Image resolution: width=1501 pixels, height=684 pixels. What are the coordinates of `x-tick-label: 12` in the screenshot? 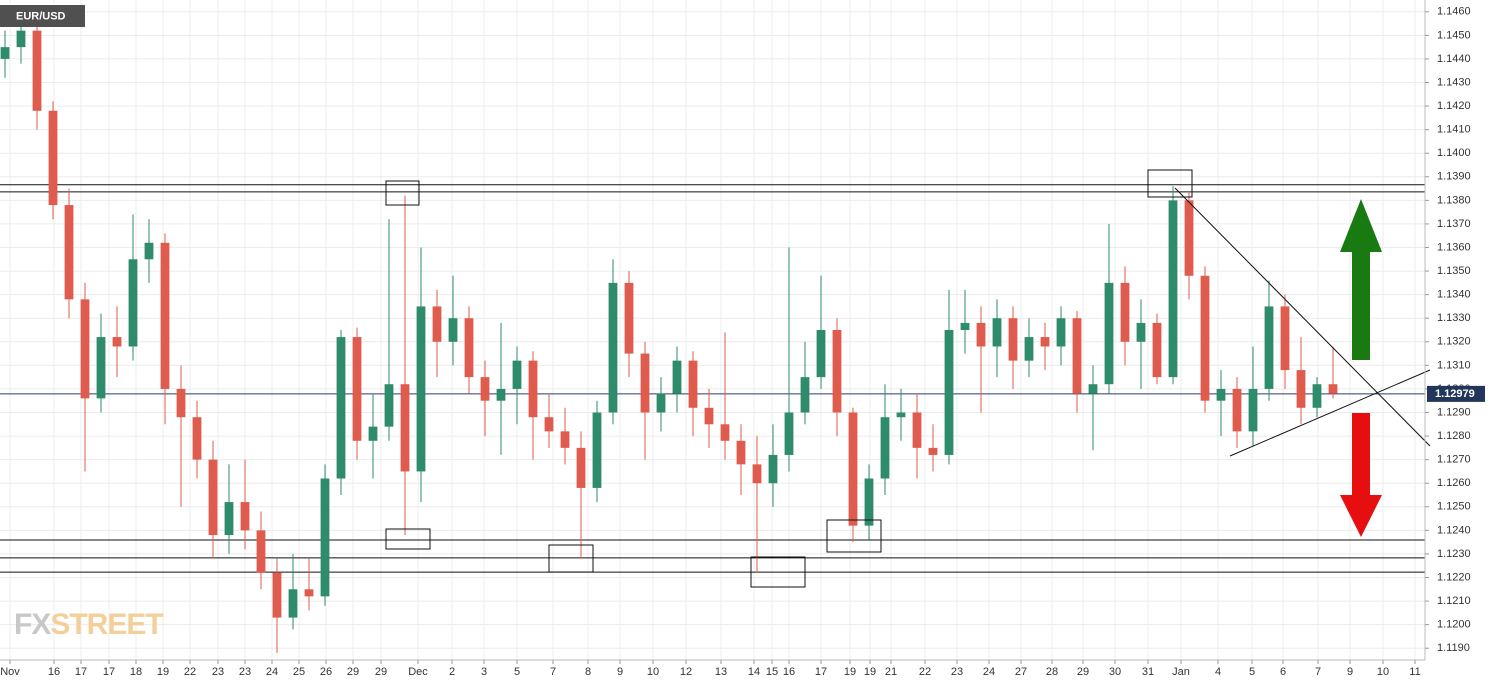 It's located at (686, 672).